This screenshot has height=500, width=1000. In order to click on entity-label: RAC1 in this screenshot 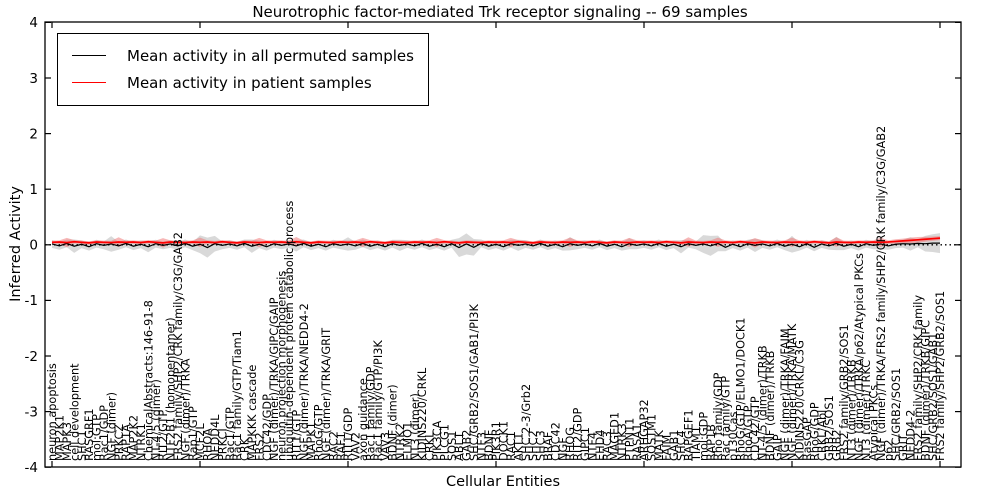, I will do `click(511, 446)`.